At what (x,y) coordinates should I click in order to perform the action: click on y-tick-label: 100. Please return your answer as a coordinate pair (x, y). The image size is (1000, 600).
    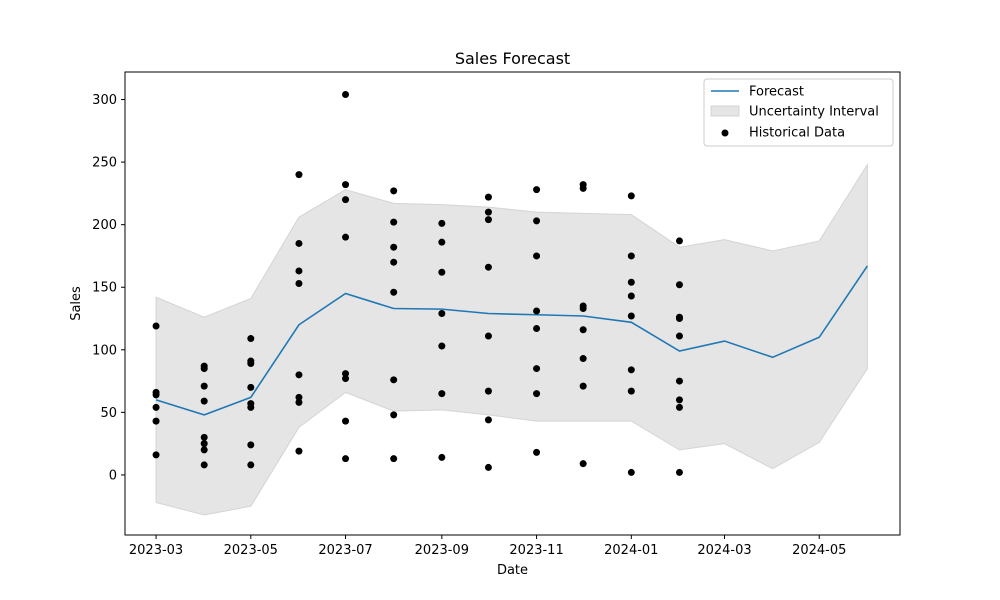
    Looking at the image, I should click on (104, 350).